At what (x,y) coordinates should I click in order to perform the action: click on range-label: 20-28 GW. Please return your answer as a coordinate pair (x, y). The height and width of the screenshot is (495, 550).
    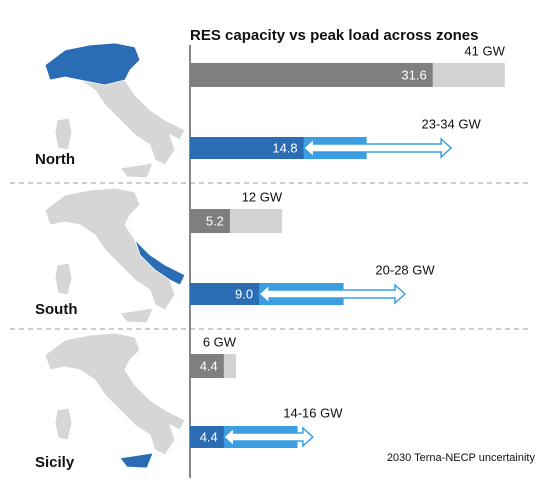
    Looking at the image, I should click on (405, 269).